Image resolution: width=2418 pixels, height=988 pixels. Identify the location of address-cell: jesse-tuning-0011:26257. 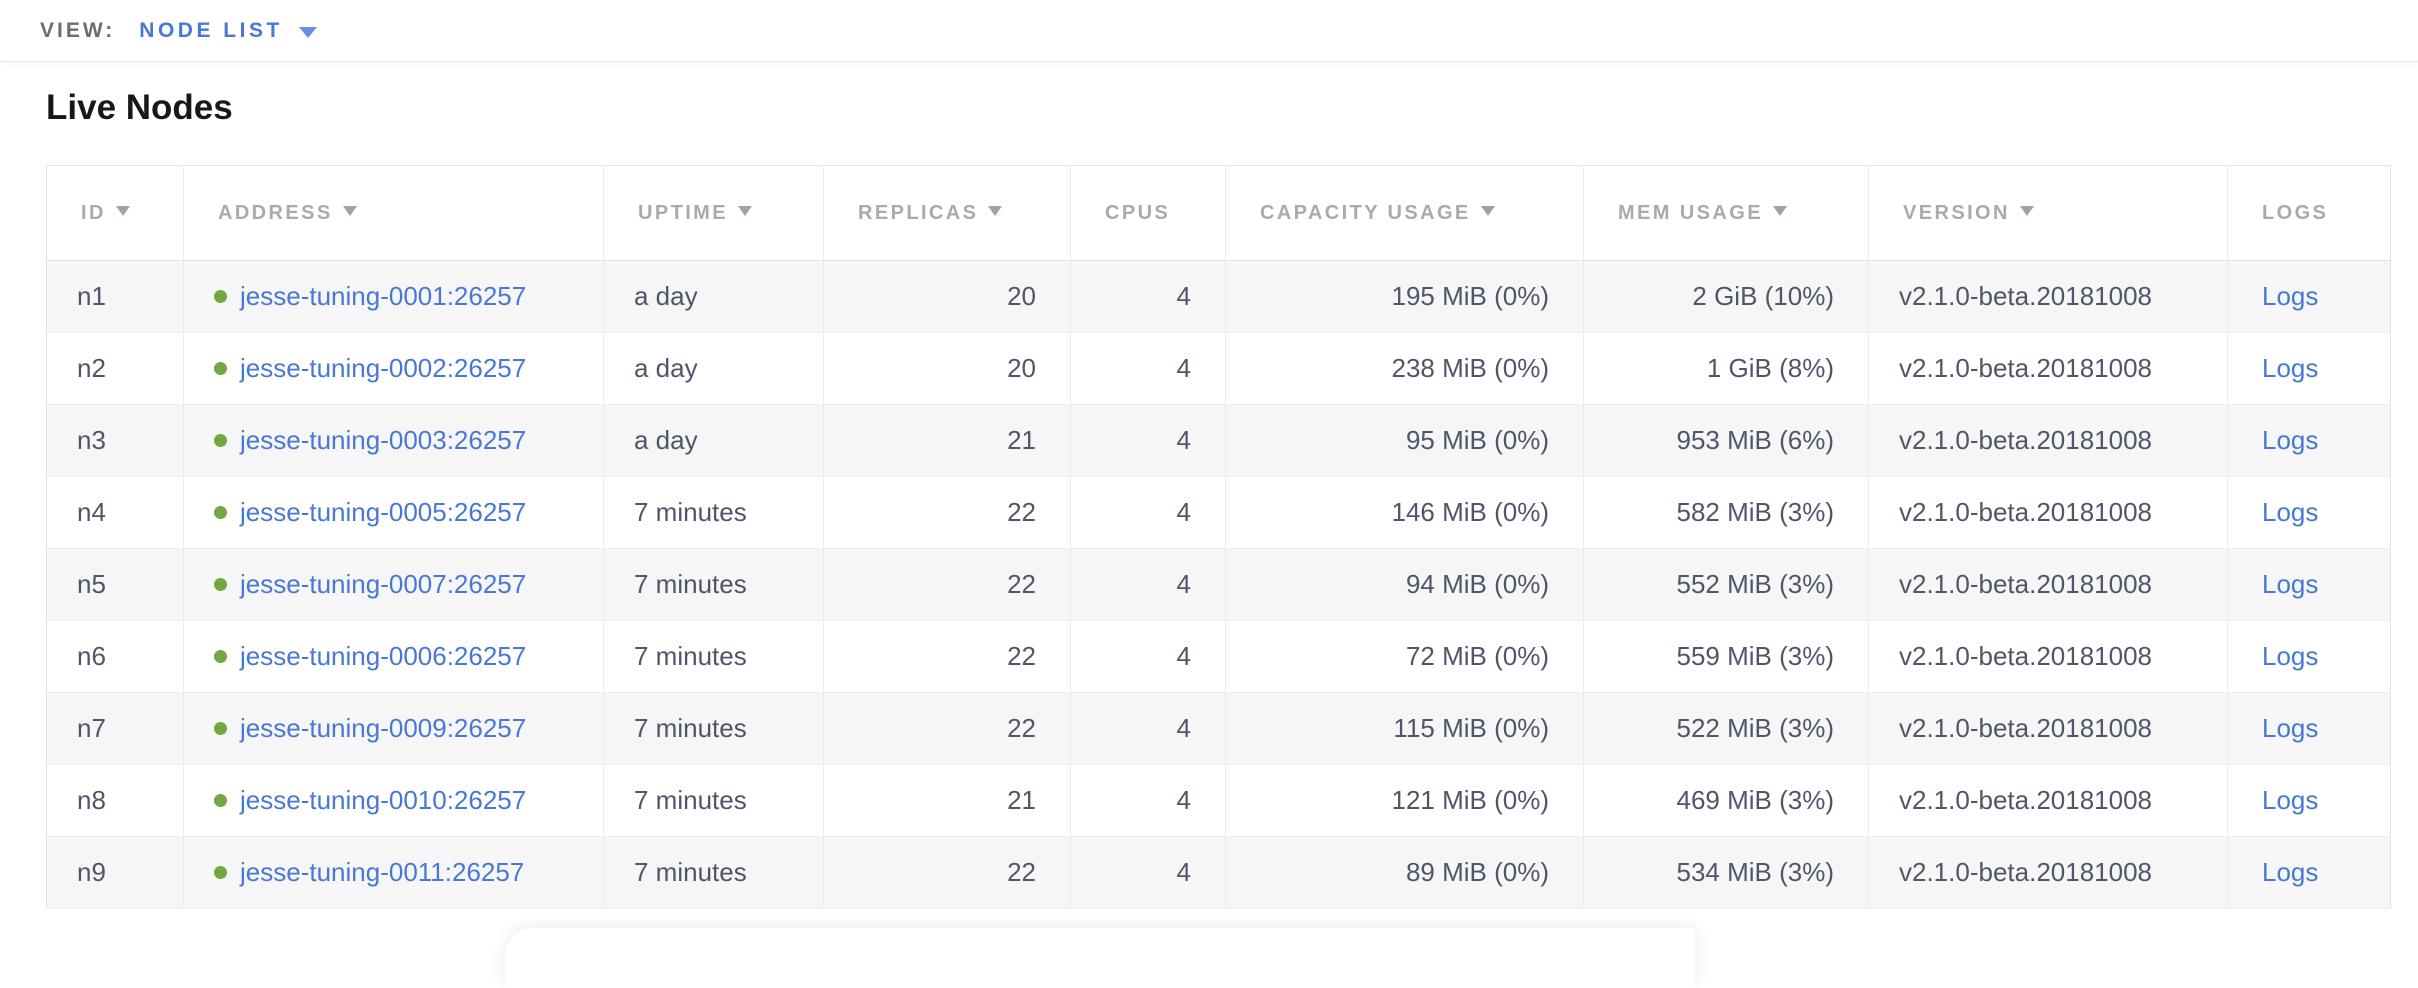
(393, 872).